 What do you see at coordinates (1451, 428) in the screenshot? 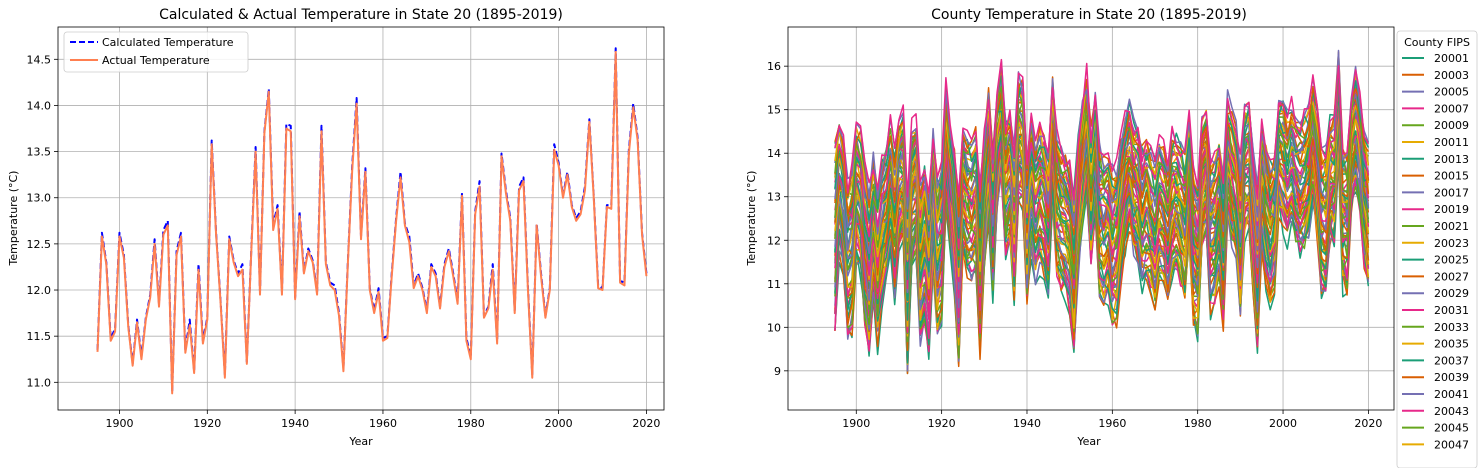
I see `legend-label-county: 20045` at bounding box center [1451, 428].